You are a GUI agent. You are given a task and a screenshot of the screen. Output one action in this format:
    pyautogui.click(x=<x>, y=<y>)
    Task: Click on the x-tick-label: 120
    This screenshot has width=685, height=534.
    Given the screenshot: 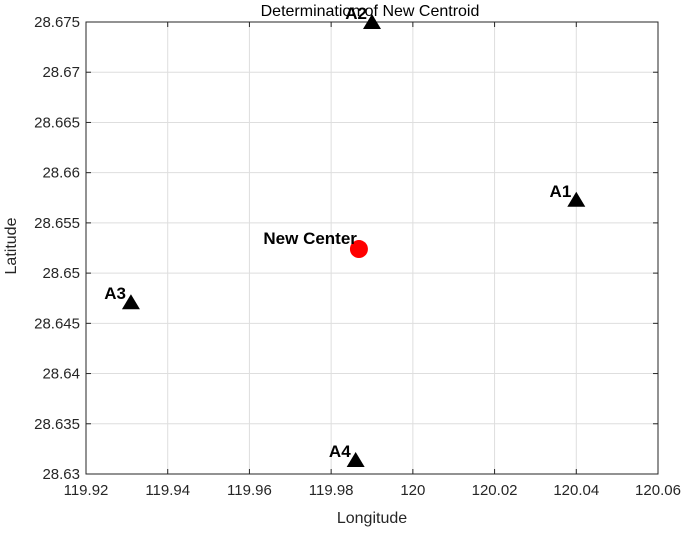 What is the action you would take?
    pyautogui.click(x=412, y=490)
    